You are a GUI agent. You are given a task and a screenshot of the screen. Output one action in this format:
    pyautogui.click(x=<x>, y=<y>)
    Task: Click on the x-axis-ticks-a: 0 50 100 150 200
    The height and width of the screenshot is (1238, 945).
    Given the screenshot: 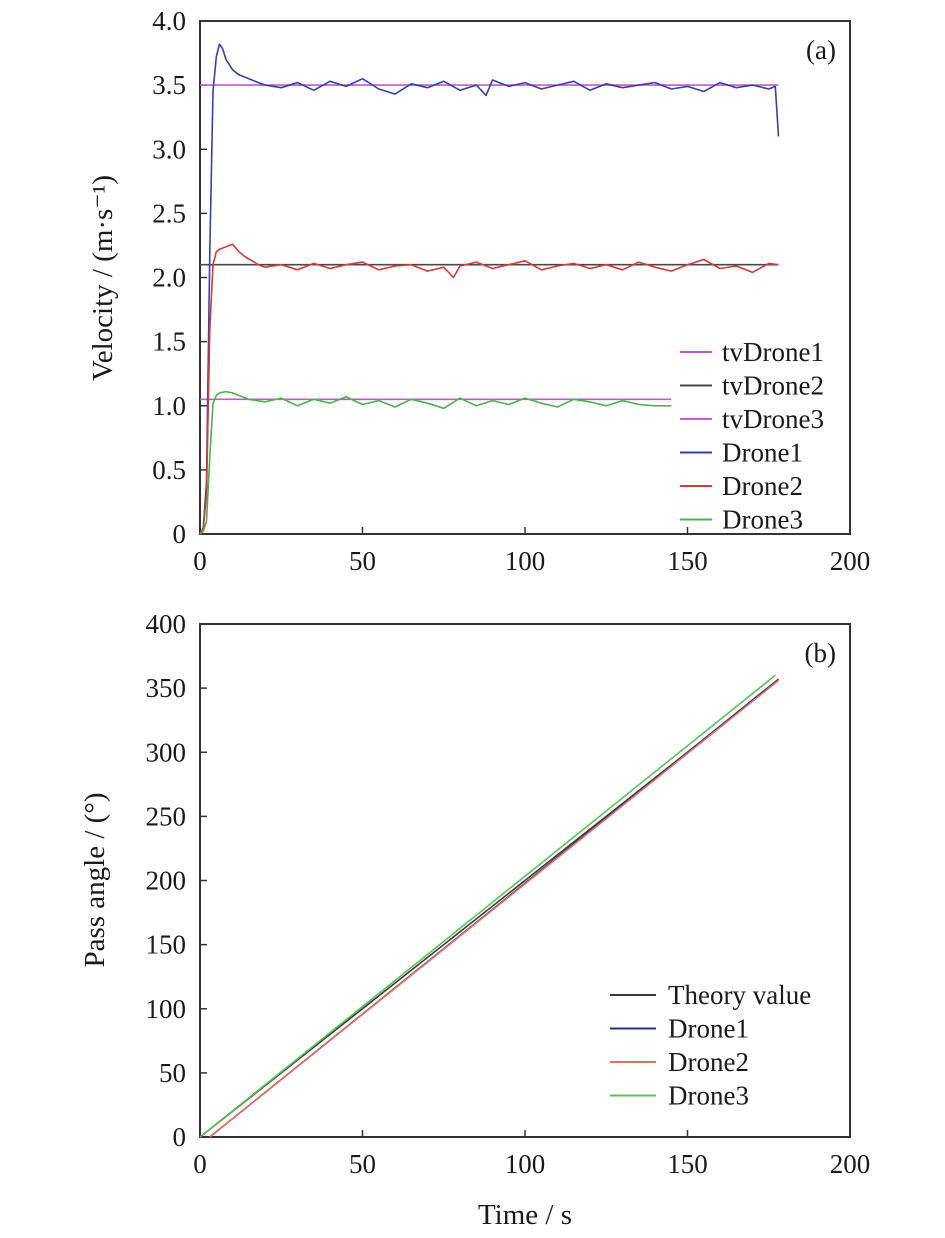 What is the action you would take?
    pyautogui.click(x=531, y=551)
    